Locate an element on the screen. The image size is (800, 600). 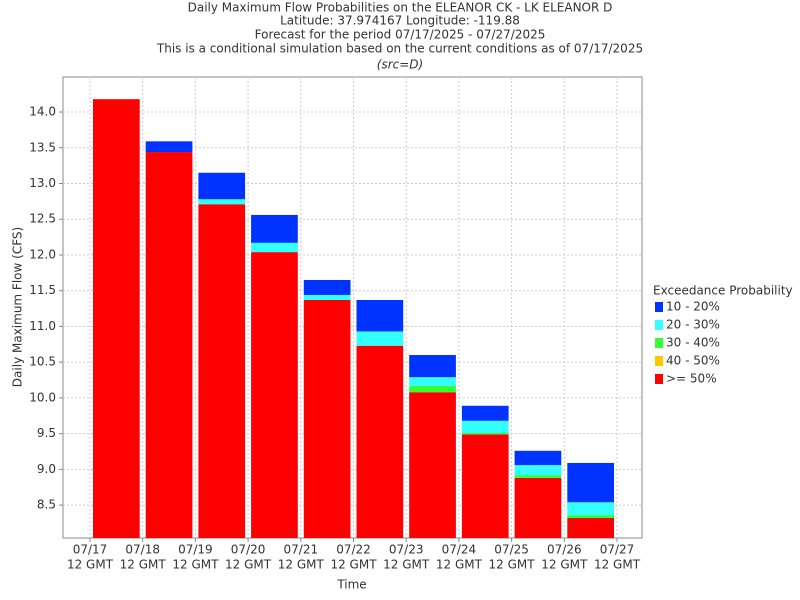
x-tick-label: 07/23 is located at coordinates (406, 550).